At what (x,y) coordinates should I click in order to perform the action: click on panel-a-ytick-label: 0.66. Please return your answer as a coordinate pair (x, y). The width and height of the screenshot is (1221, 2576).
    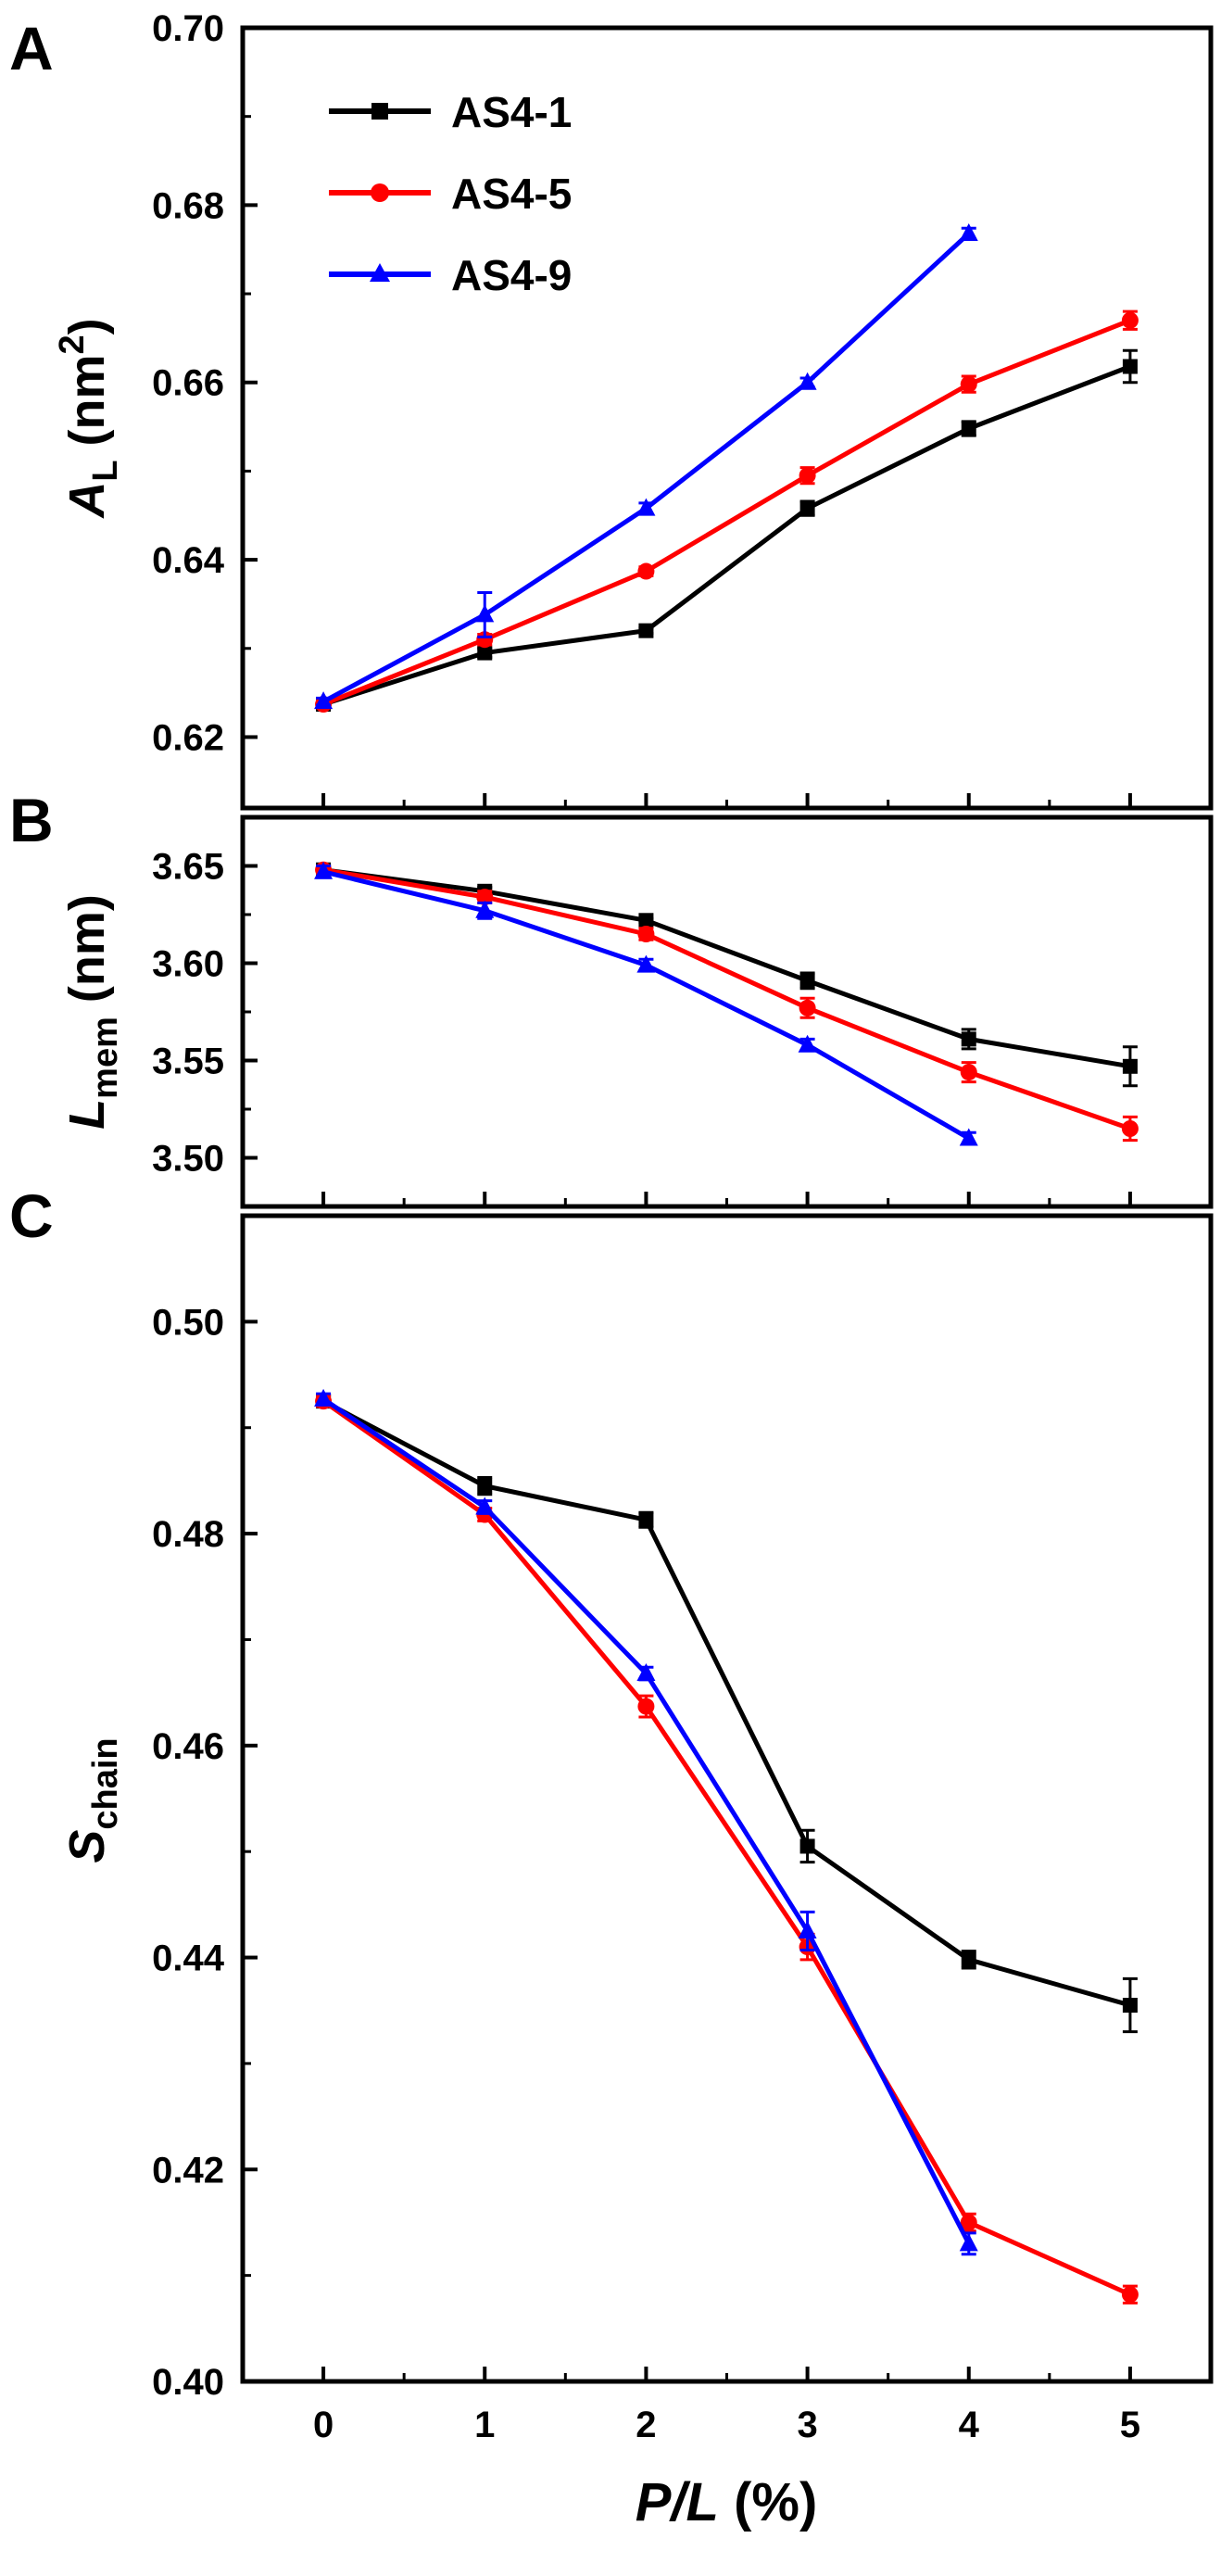
    Looking at the image, I should click on (188, 383).